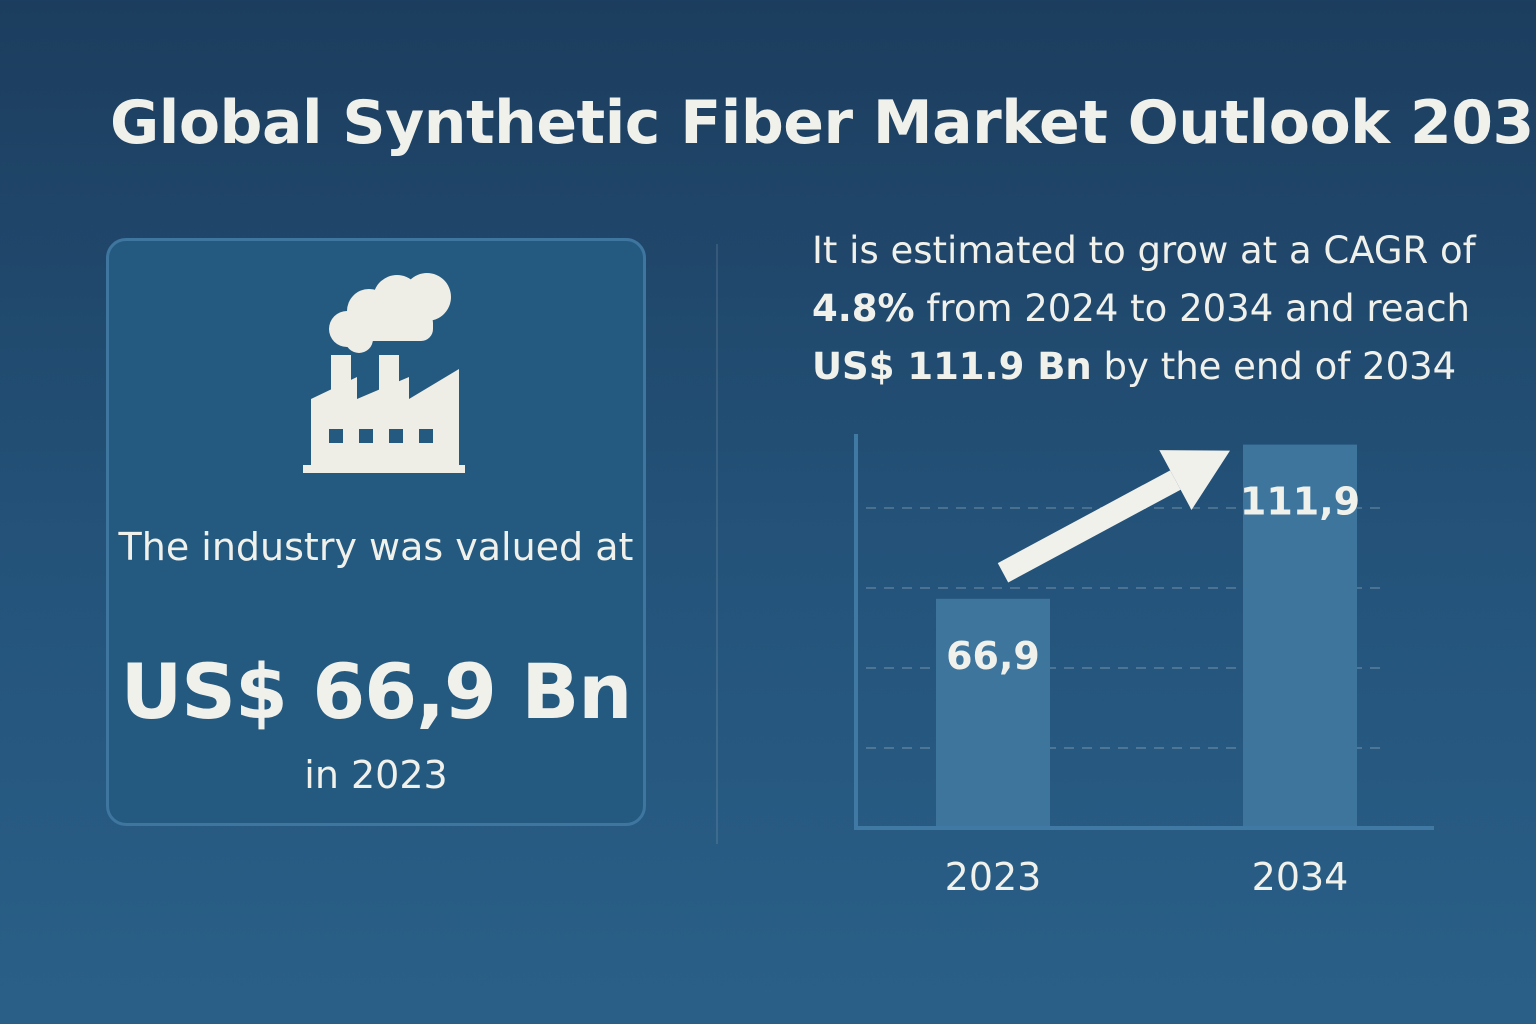 Image resolution: width=1536 pixels, height=1024 pixels. I want to click on trend-arrow-shaft, so click(1089, 526).